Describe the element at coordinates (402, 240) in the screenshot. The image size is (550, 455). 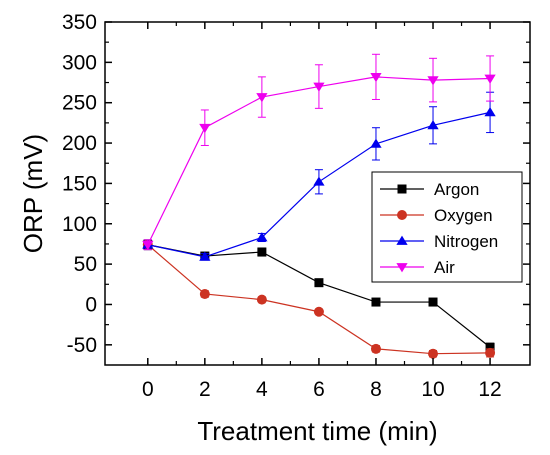
I see `legend-marker-nitrogen` at that location.